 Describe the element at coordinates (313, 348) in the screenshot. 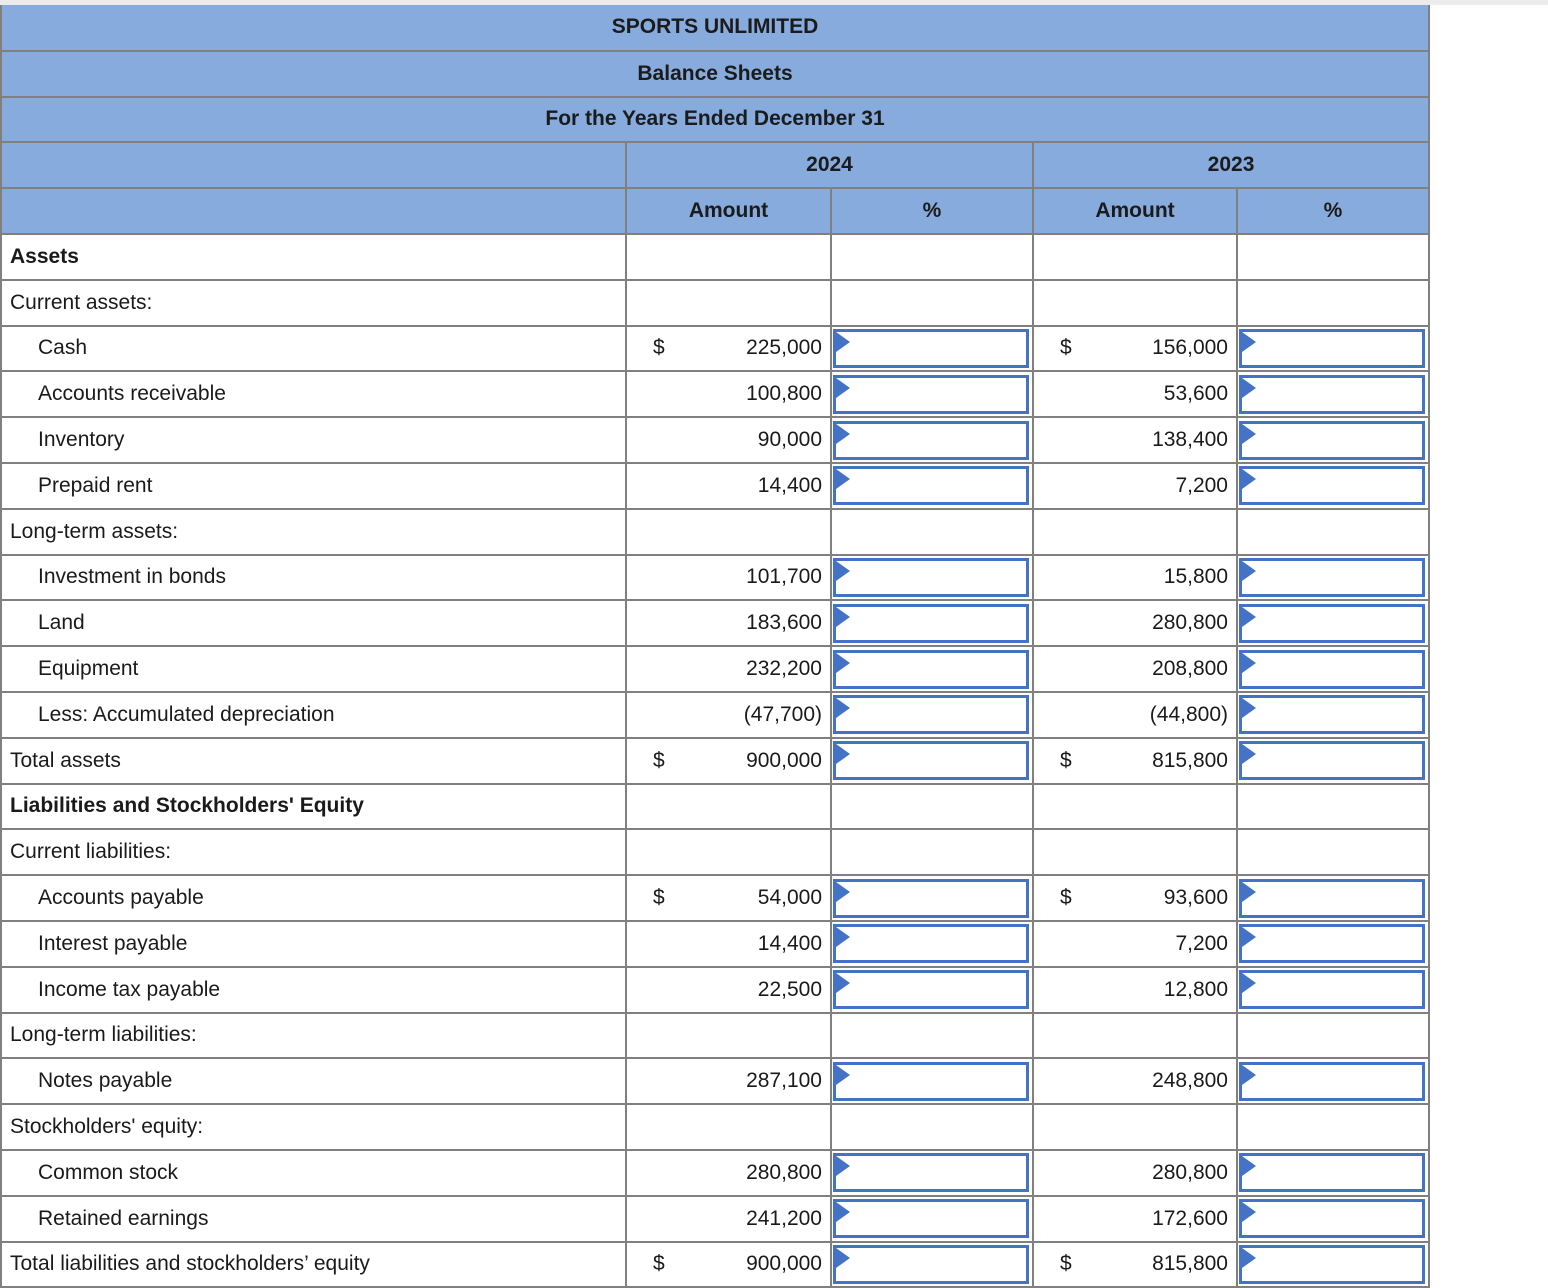

I see `row-label: Cash` at that location.